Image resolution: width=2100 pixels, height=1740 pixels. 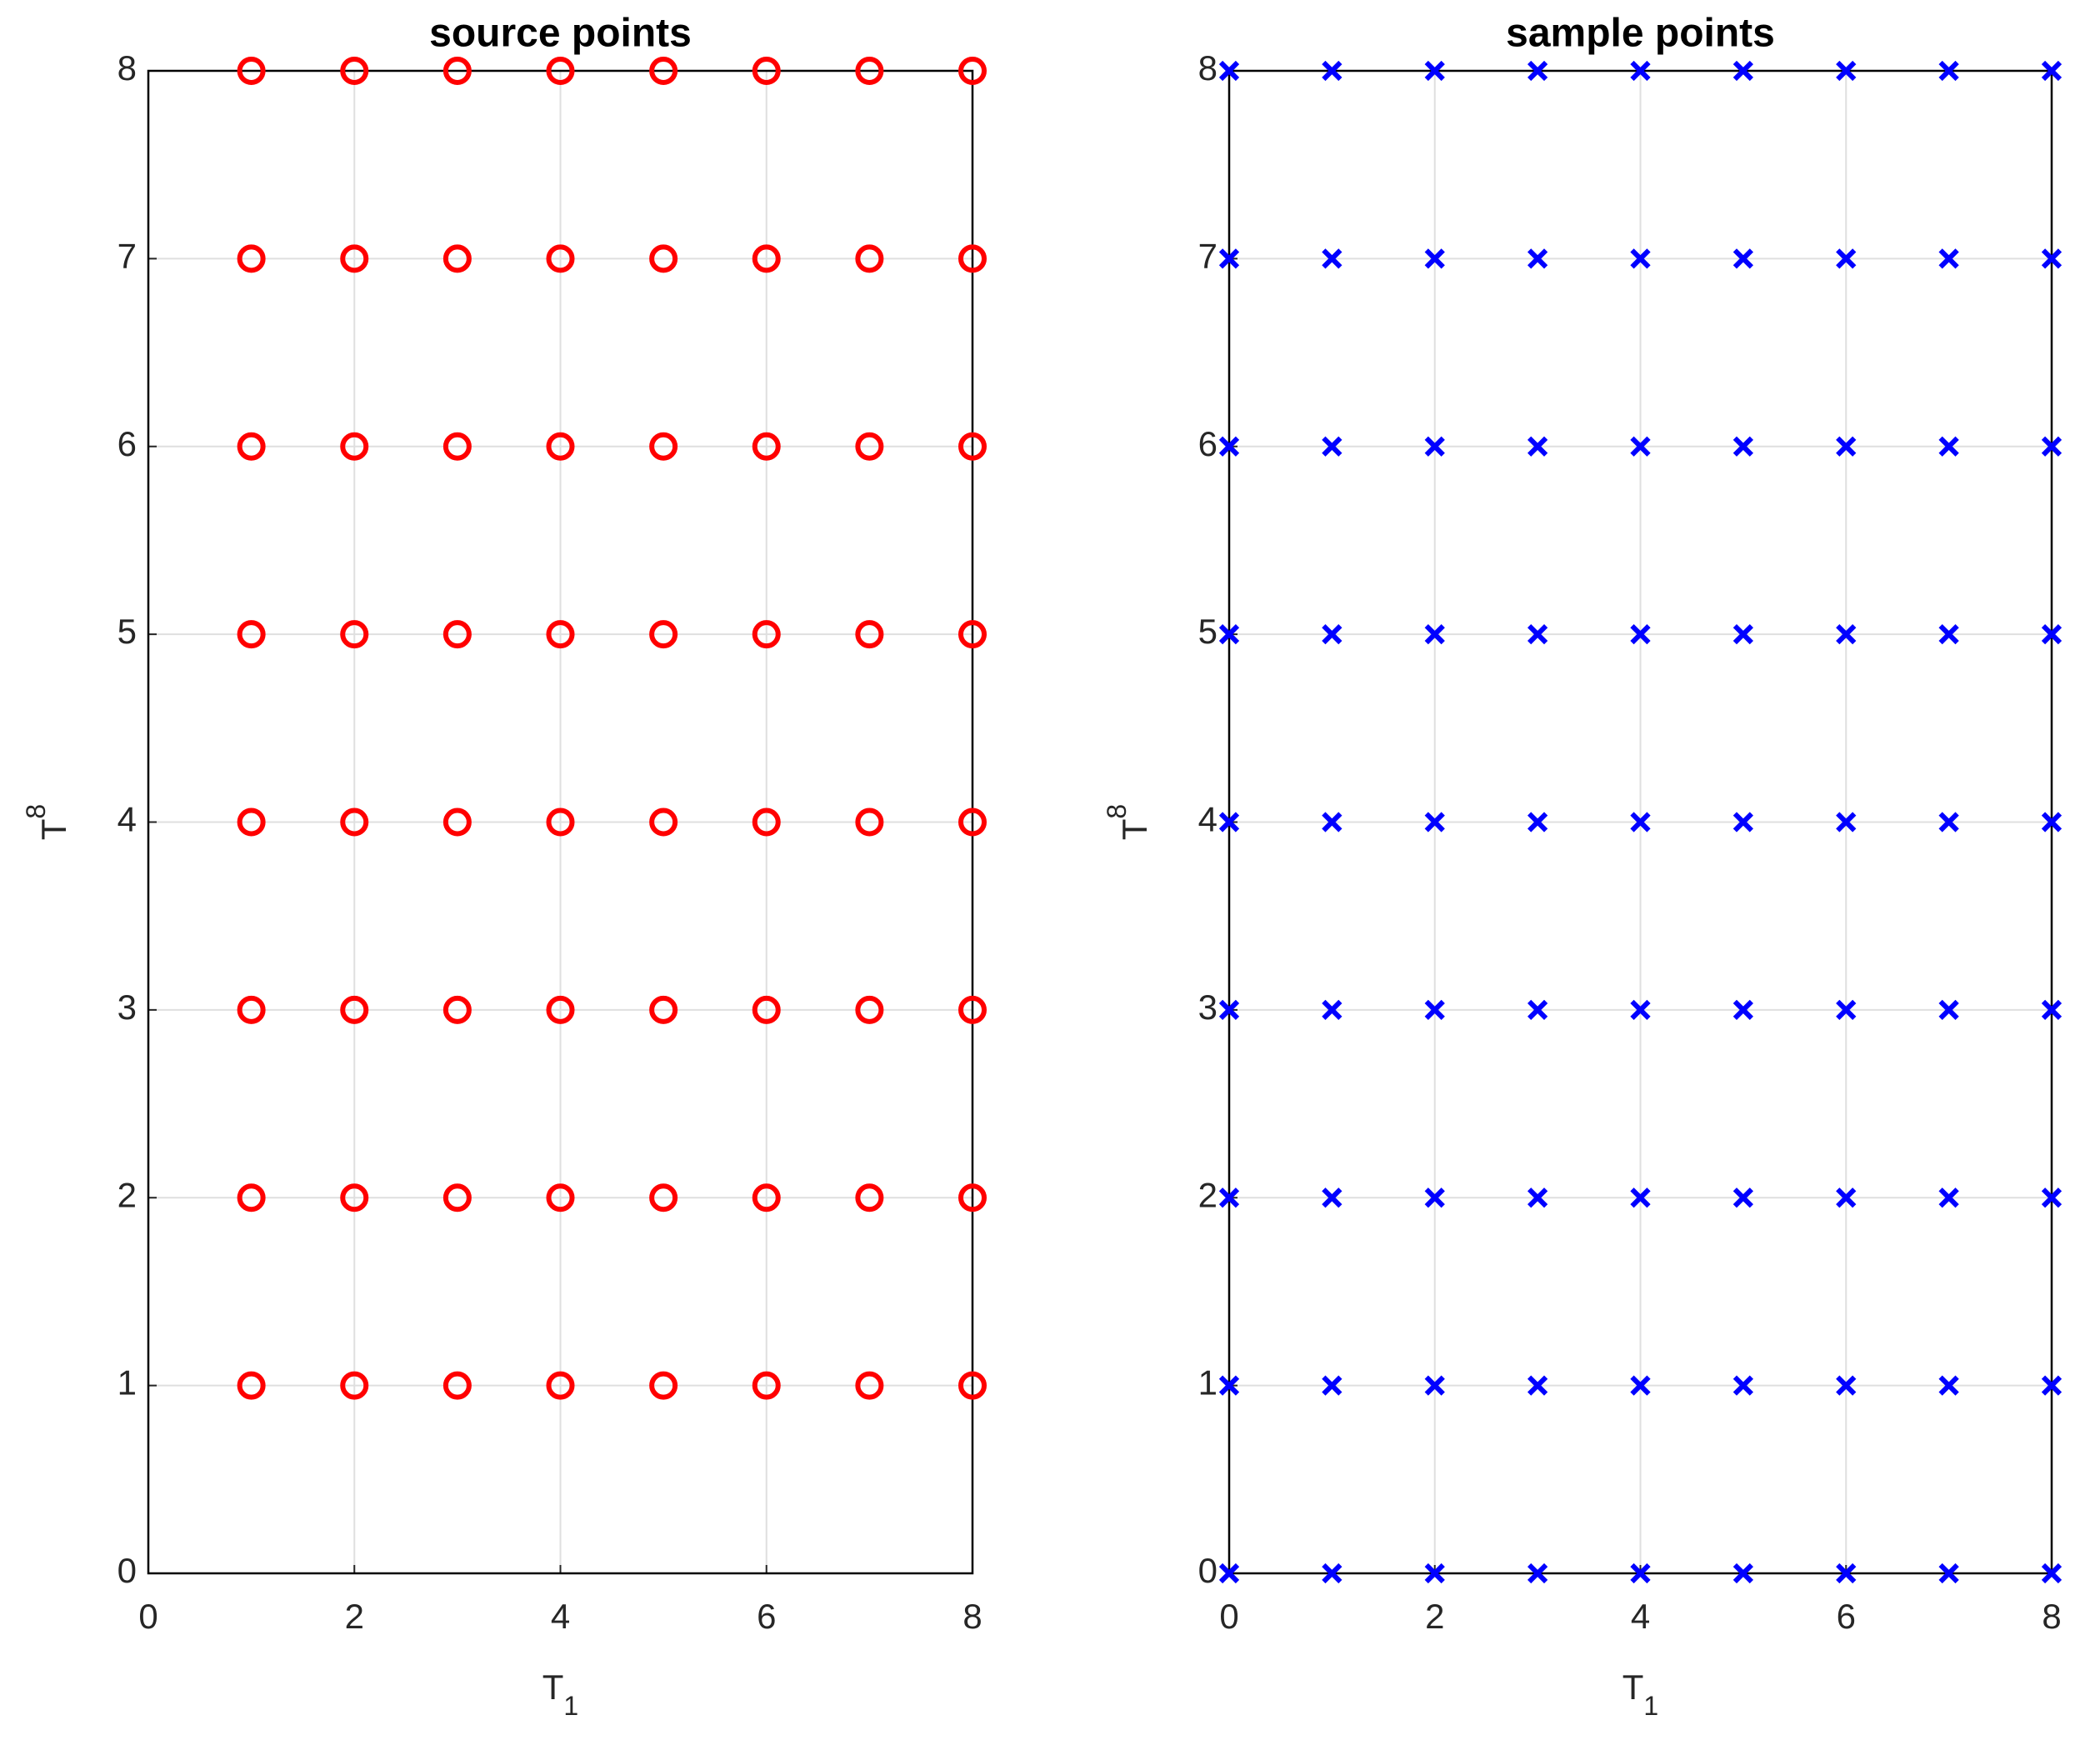 I want to click on y-tick-label: 1, so click(x=1208, y=1382).